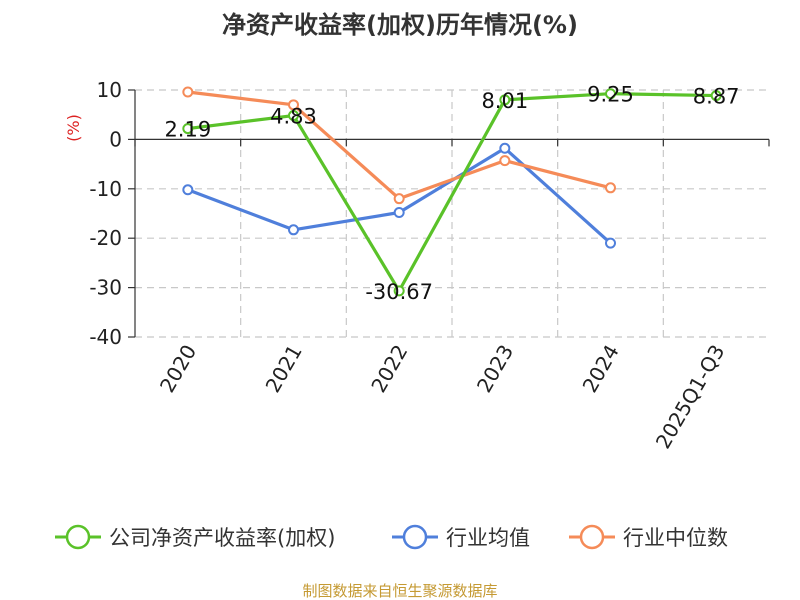 The height and width of the screenshot is (600, 800). I want to click on x-tick-label: 2021, so click(284, 369).